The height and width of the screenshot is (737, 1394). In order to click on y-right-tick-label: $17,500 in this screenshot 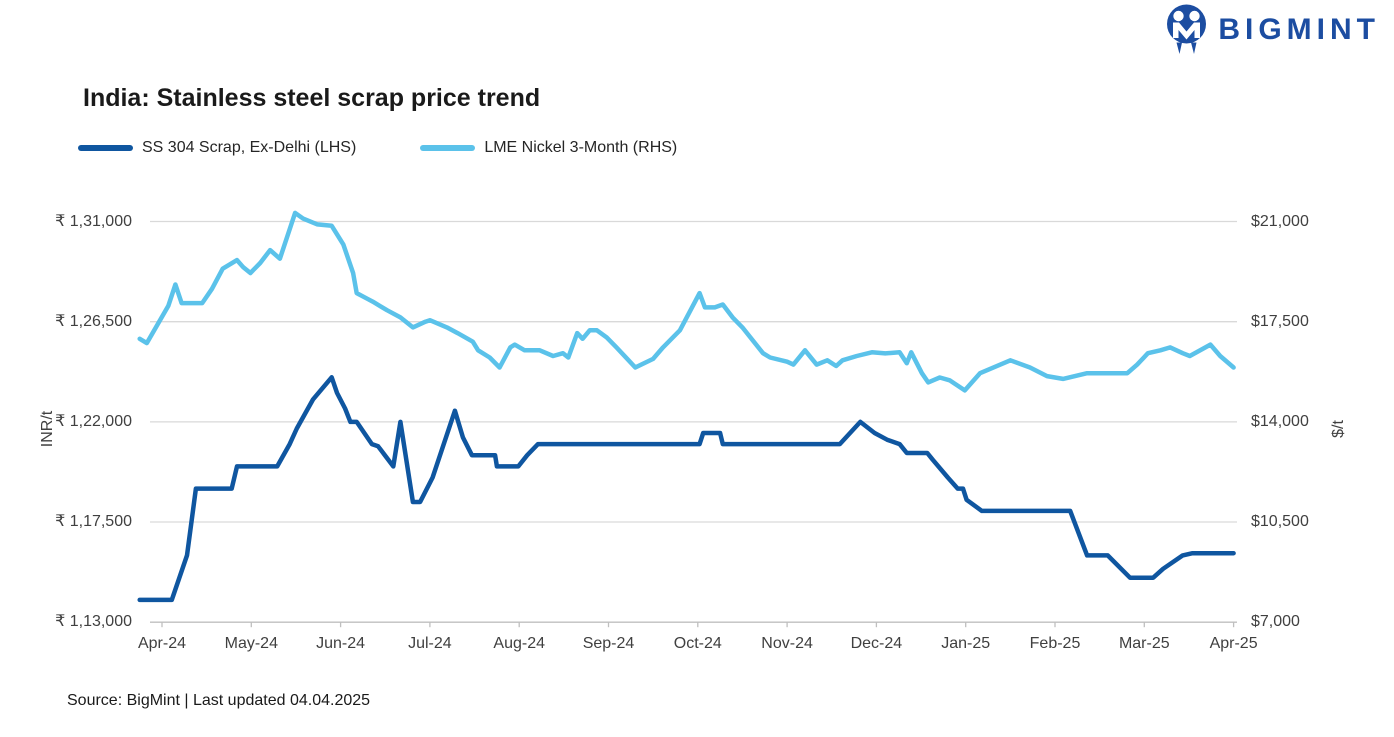, I will do `click(1280, 321)`.